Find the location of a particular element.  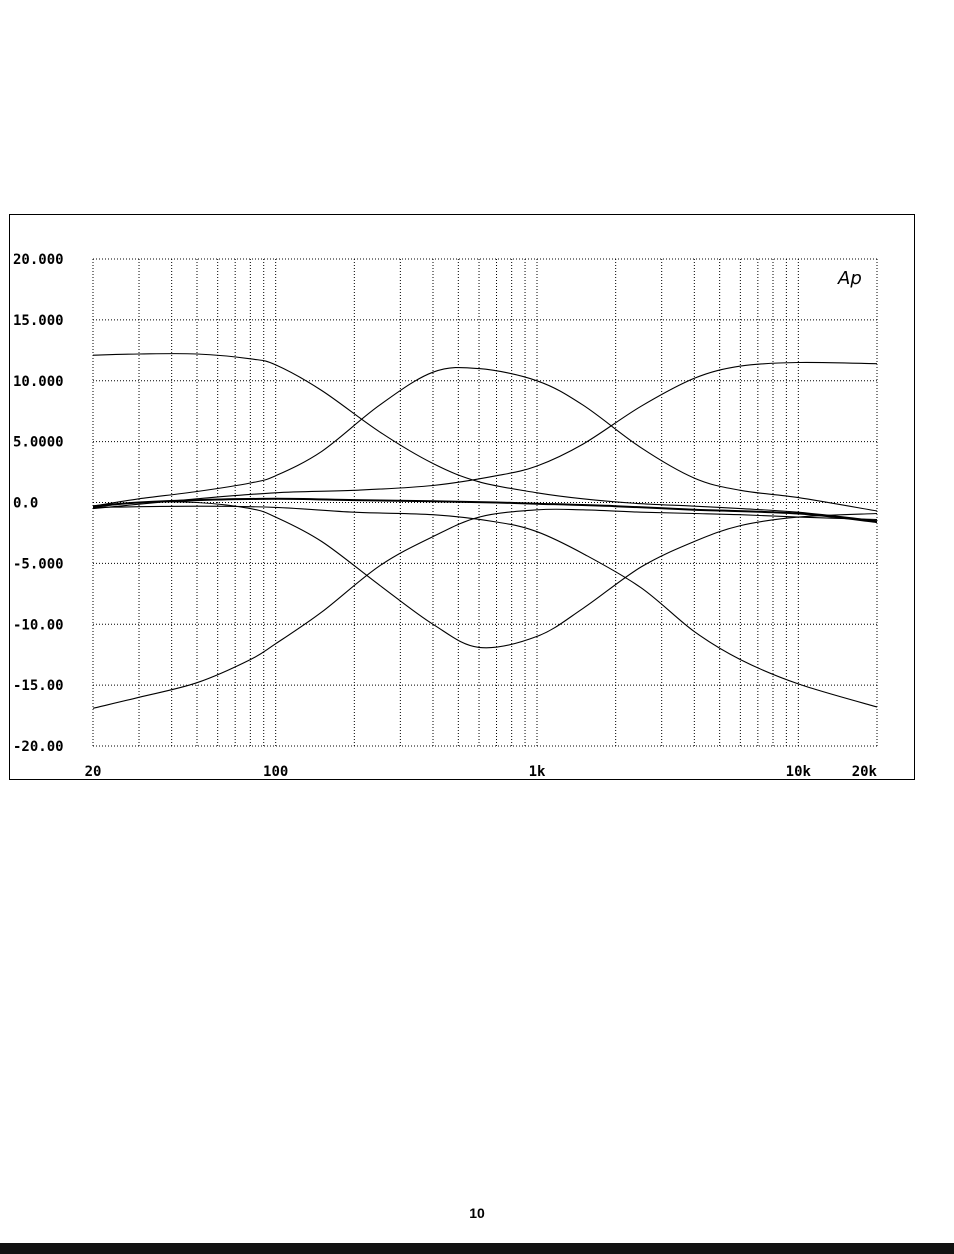

y-tick-label-6: -10.00 is located at coordinates (38, 625).